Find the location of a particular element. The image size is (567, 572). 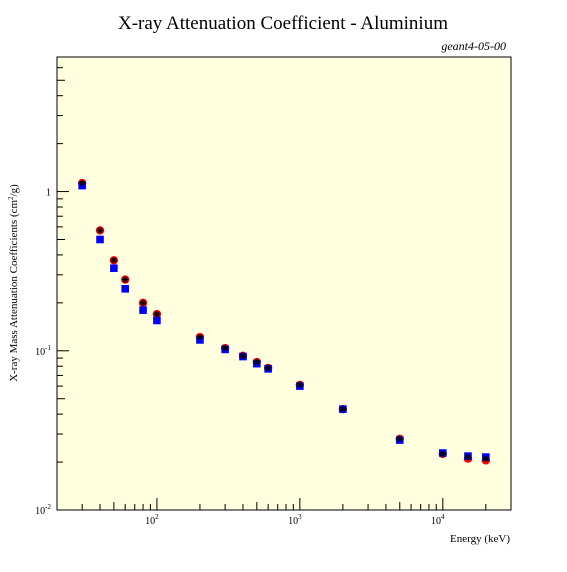

x-tick-label-exponent: 2 is located at coordinates (157, 517).